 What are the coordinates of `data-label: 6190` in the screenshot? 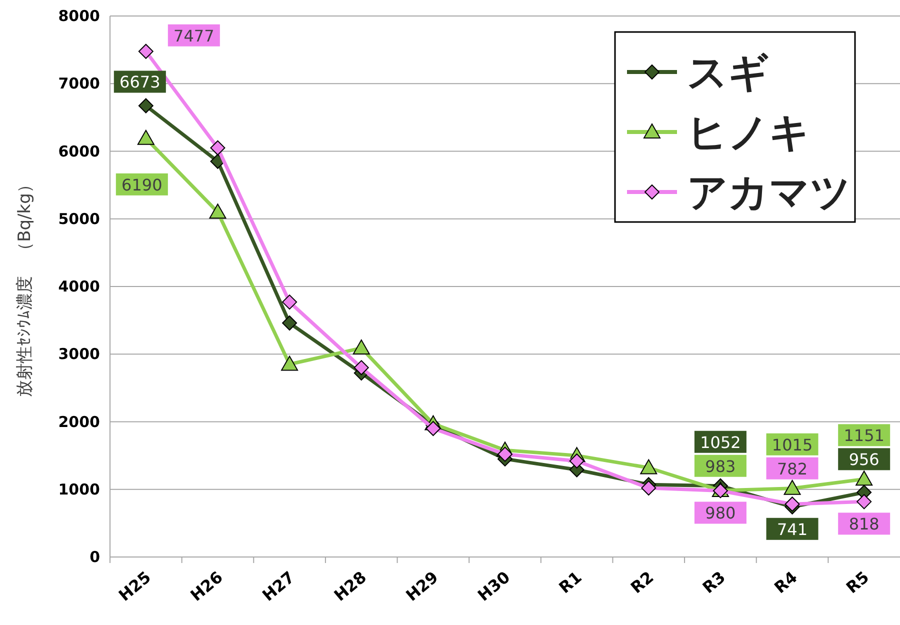 It's located at (142, 184).